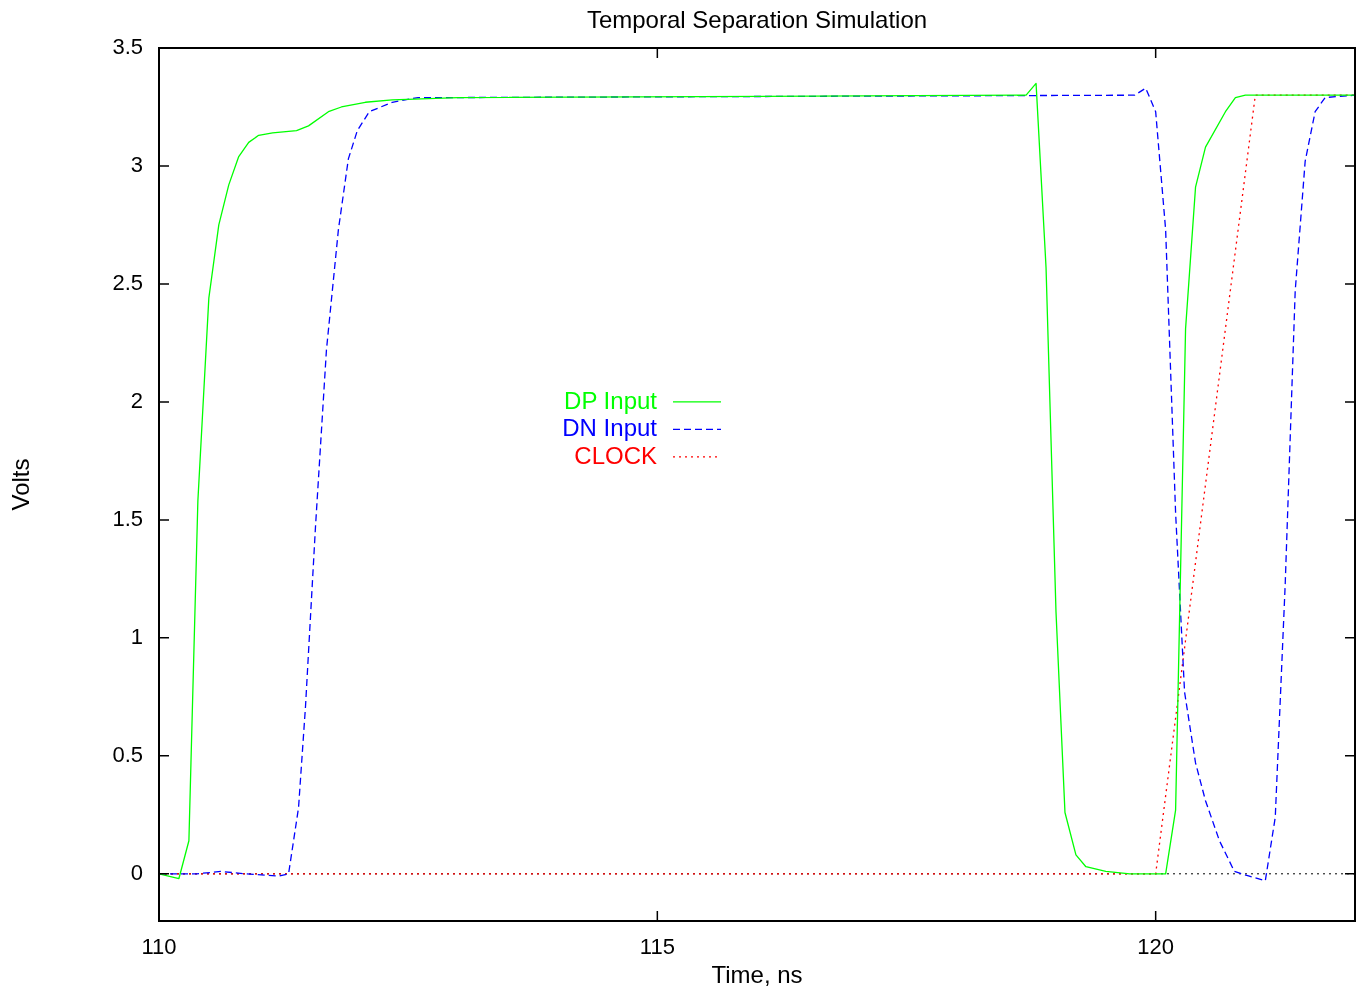  What do you see at coordinates (1156, 947) in the screenshot?
I see `x-tick-label: 120` at bounding box center [1156, 947].